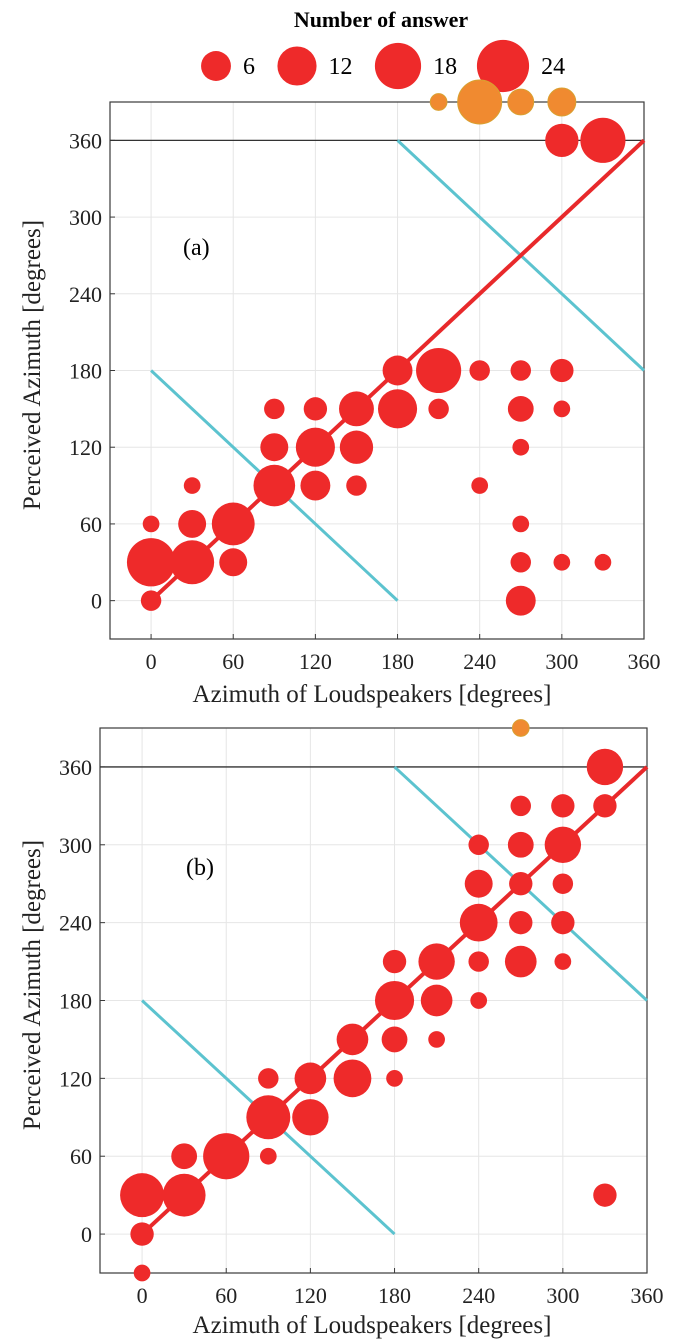 Image resolution: width=684 pixels, height=1342 pixels. I want to click on size-legend: Number of answer 6 12 18 24, so click(383, 50).